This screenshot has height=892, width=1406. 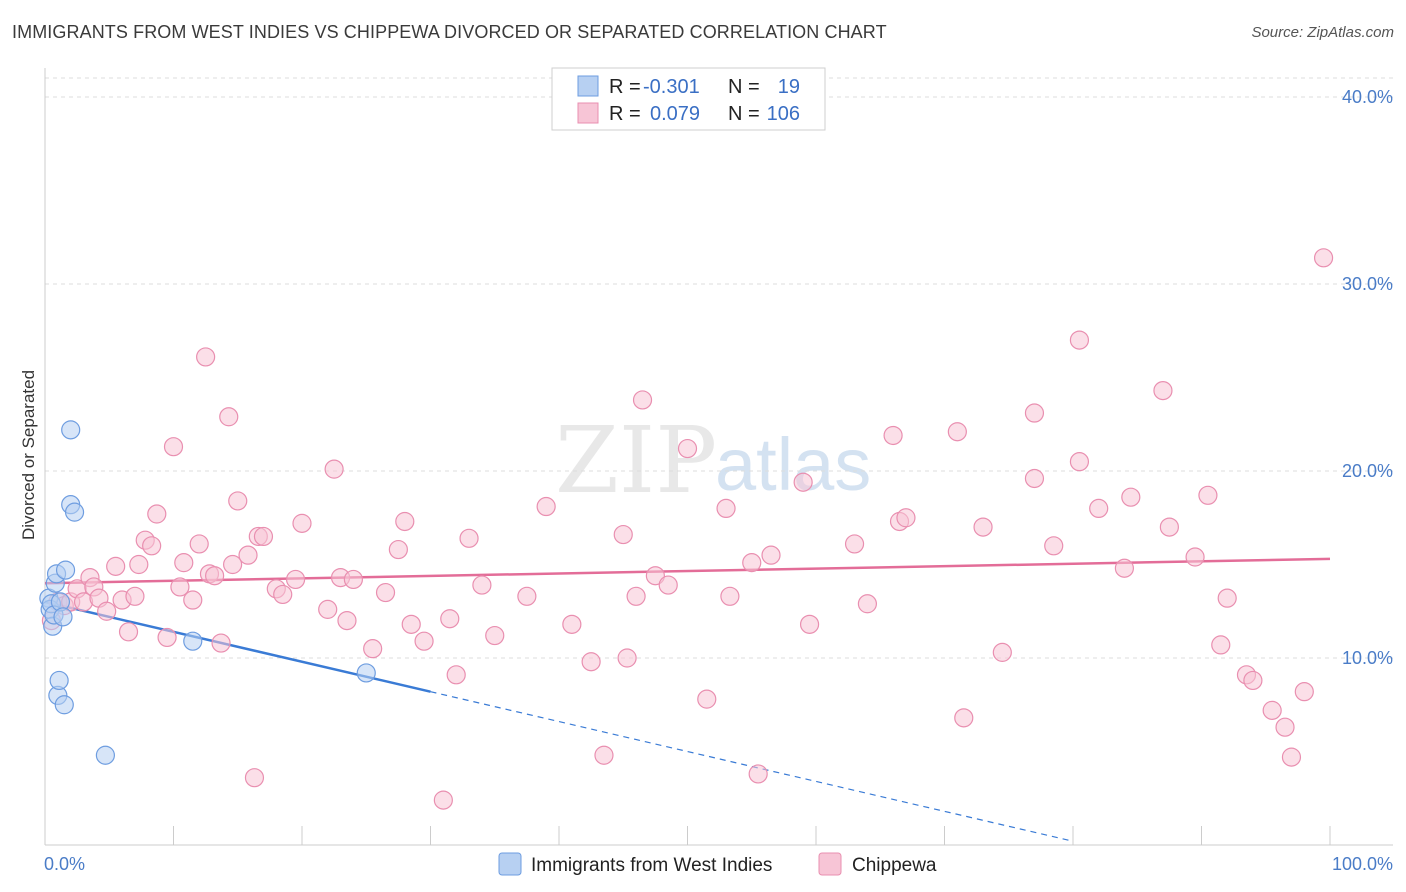 I want to click on series-legend-swatch-blue, so click(x=510, y=864).